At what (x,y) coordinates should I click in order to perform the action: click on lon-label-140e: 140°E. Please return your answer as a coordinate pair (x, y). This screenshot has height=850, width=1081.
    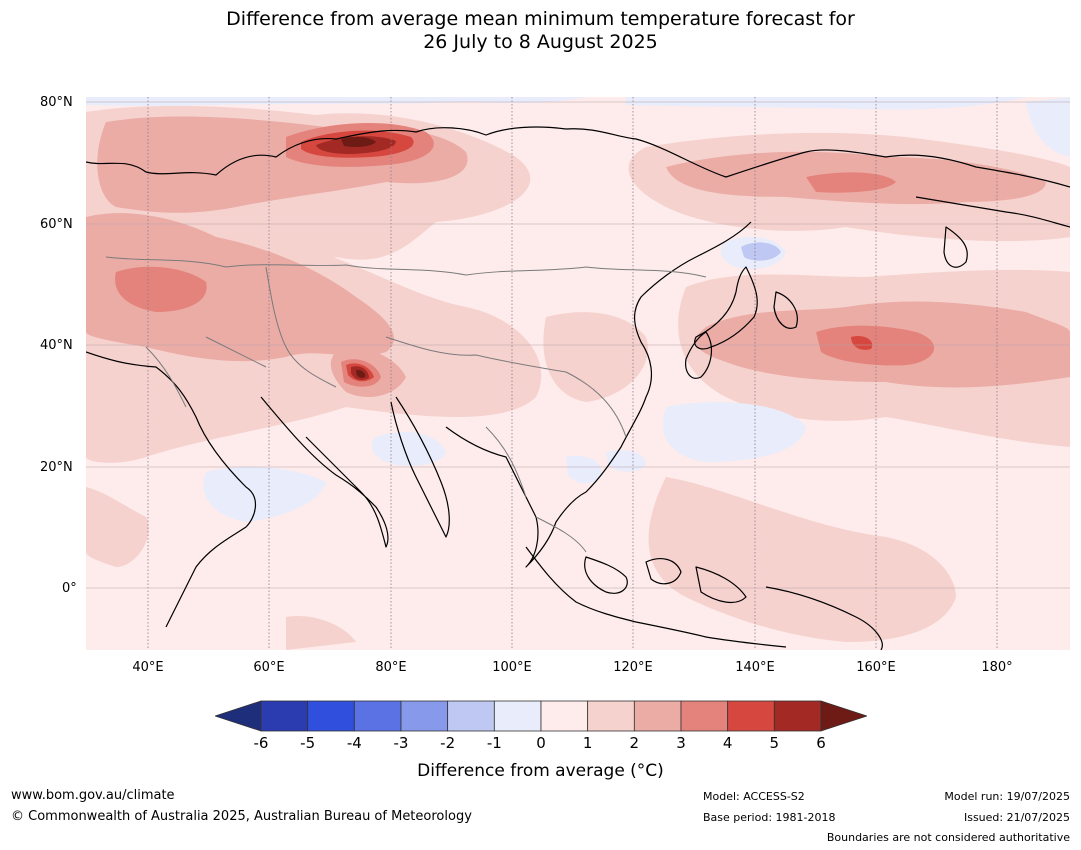
    Looking at the image, I should click on (755, 667).